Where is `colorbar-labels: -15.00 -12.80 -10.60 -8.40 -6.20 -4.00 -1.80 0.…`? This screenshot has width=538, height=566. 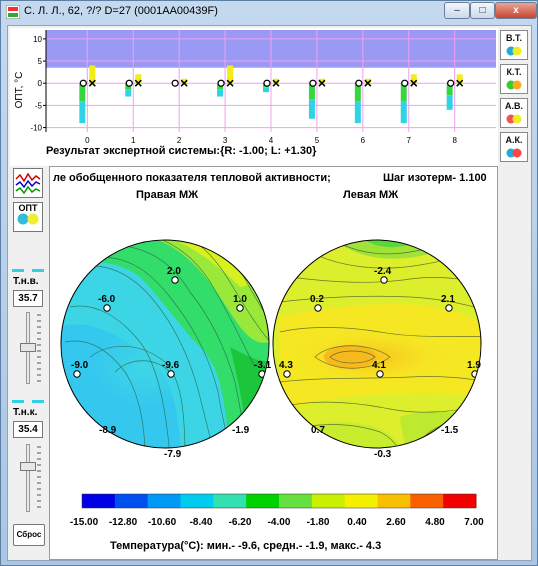 colorbar-labels: -15.00 -12.80 -10.60 -8.40 -6.20 -4.00 -1.80 0.… is located at coordinates (277, 522).